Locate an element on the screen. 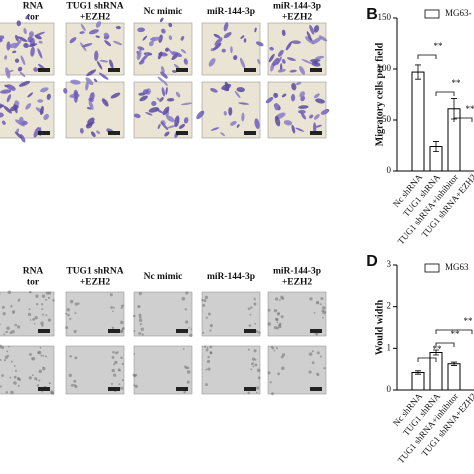 The width and height of the screenshot is (474, 474). column-header: miR-144-3p is located at coordinates (231, 277).